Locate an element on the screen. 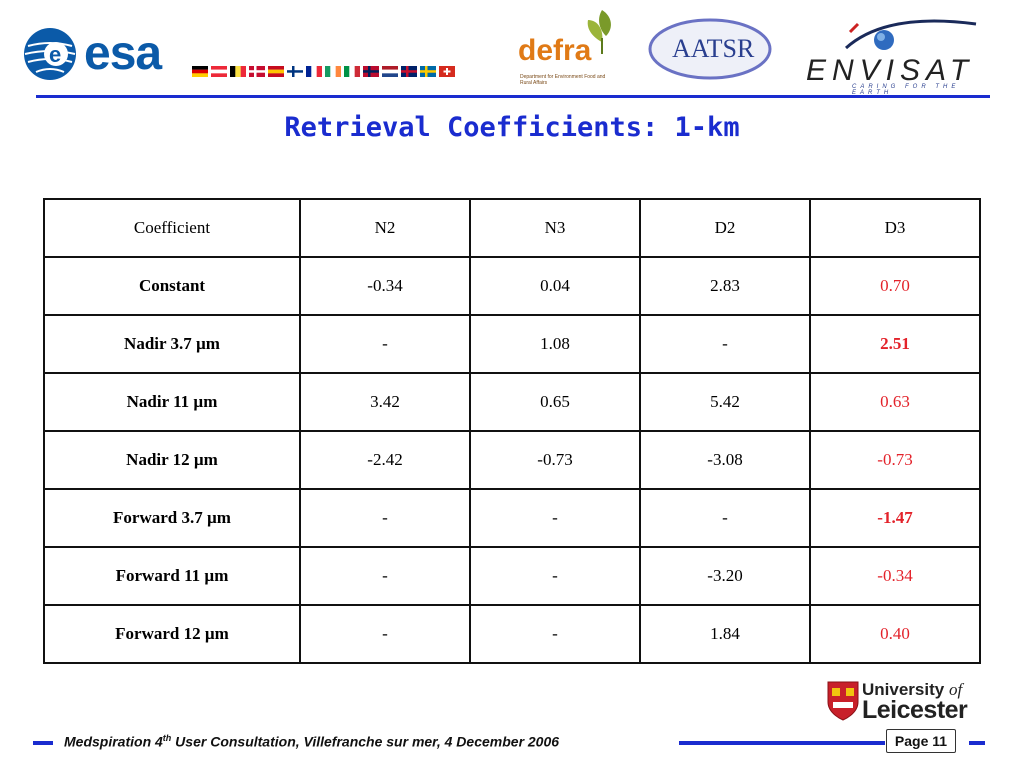  envisat-swoosh-icon is located at coordinates (910, 34).